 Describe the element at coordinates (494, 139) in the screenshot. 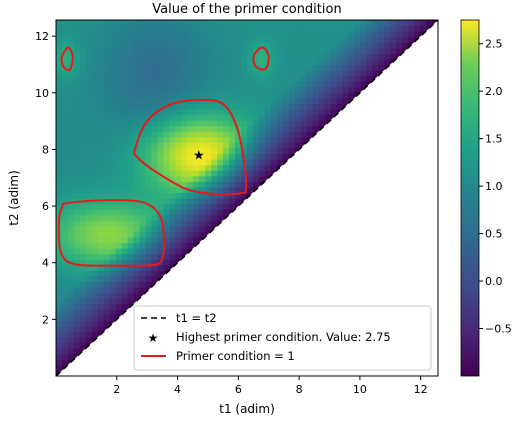

I see `colorbar-tick-label: 1.5` at that location.